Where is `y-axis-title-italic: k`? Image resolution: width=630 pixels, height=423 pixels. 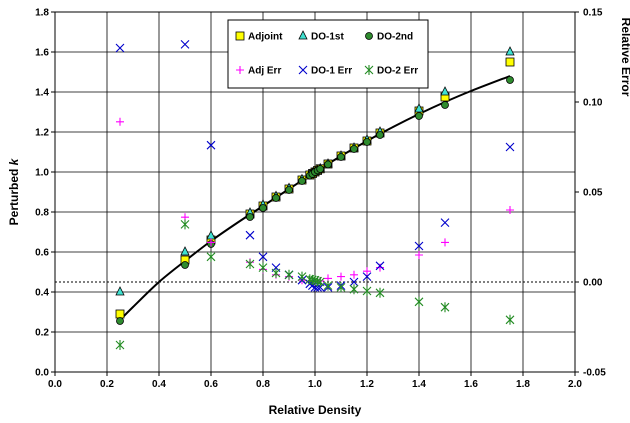 y-axis-title-italic: k is located at coordinates (14, 161).